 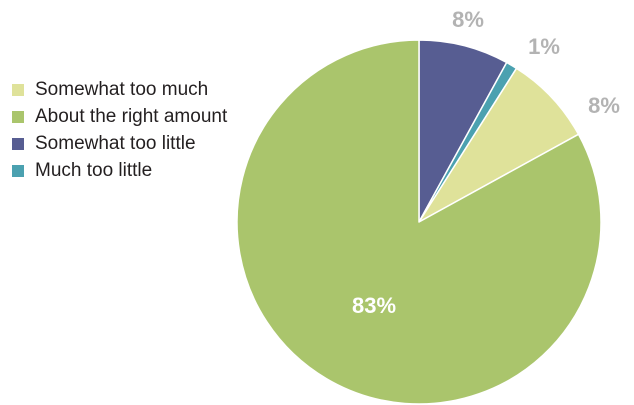 What do you see at coordinates (544, 46) in the screenshot?
I see `data-label-much-too-little: 1%` at bounding box center [544, 46].